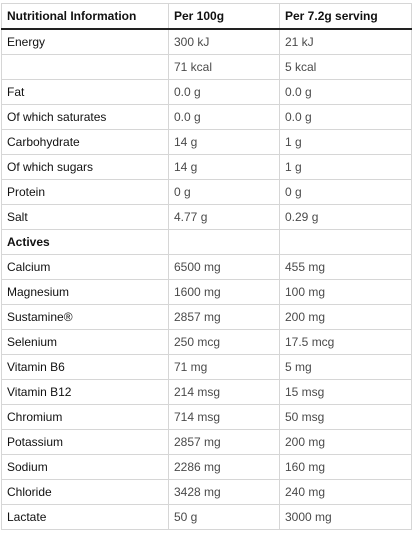  What do you see at coordinates (345, 292) in the screenshot?
I see `per-serving-value: 100 mg` at bounding box center [345, 292].